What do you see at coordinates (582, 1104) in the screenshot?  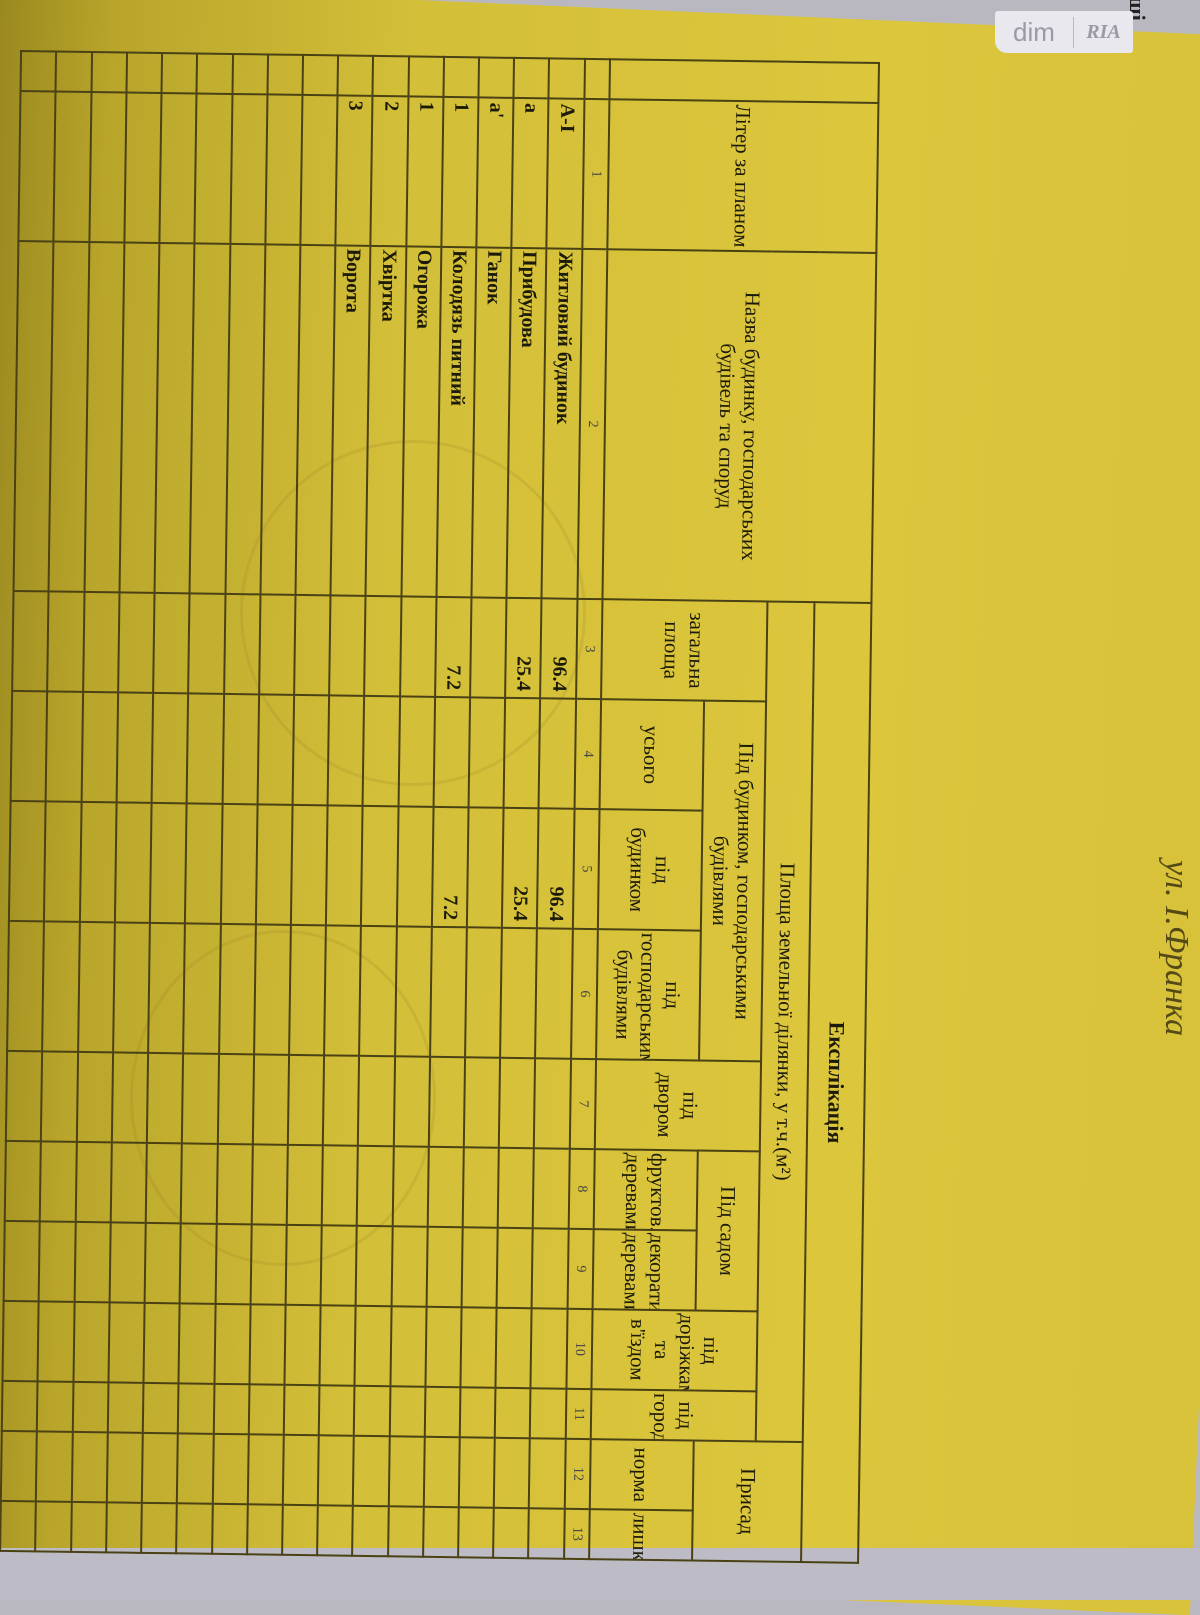 I see `column-number: 7` at bounding box center [582, 1104].